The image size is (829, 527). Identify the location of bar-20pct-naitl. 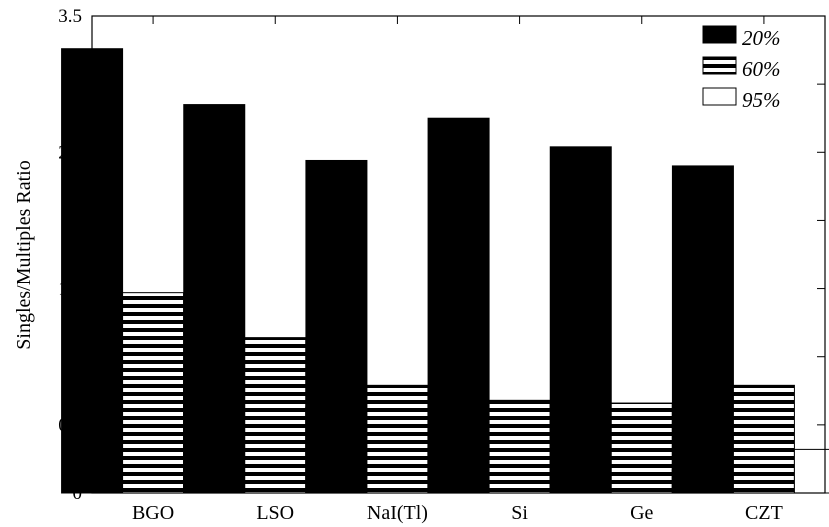
(336, 326).